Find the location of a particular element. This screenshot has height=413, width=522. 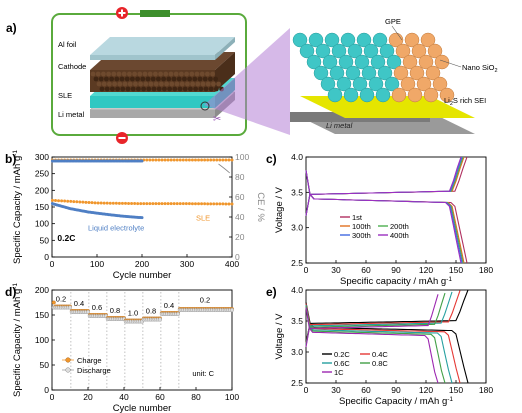

label-li2s-sei: Li2S rich SEI is located at coordinates (465, 101).